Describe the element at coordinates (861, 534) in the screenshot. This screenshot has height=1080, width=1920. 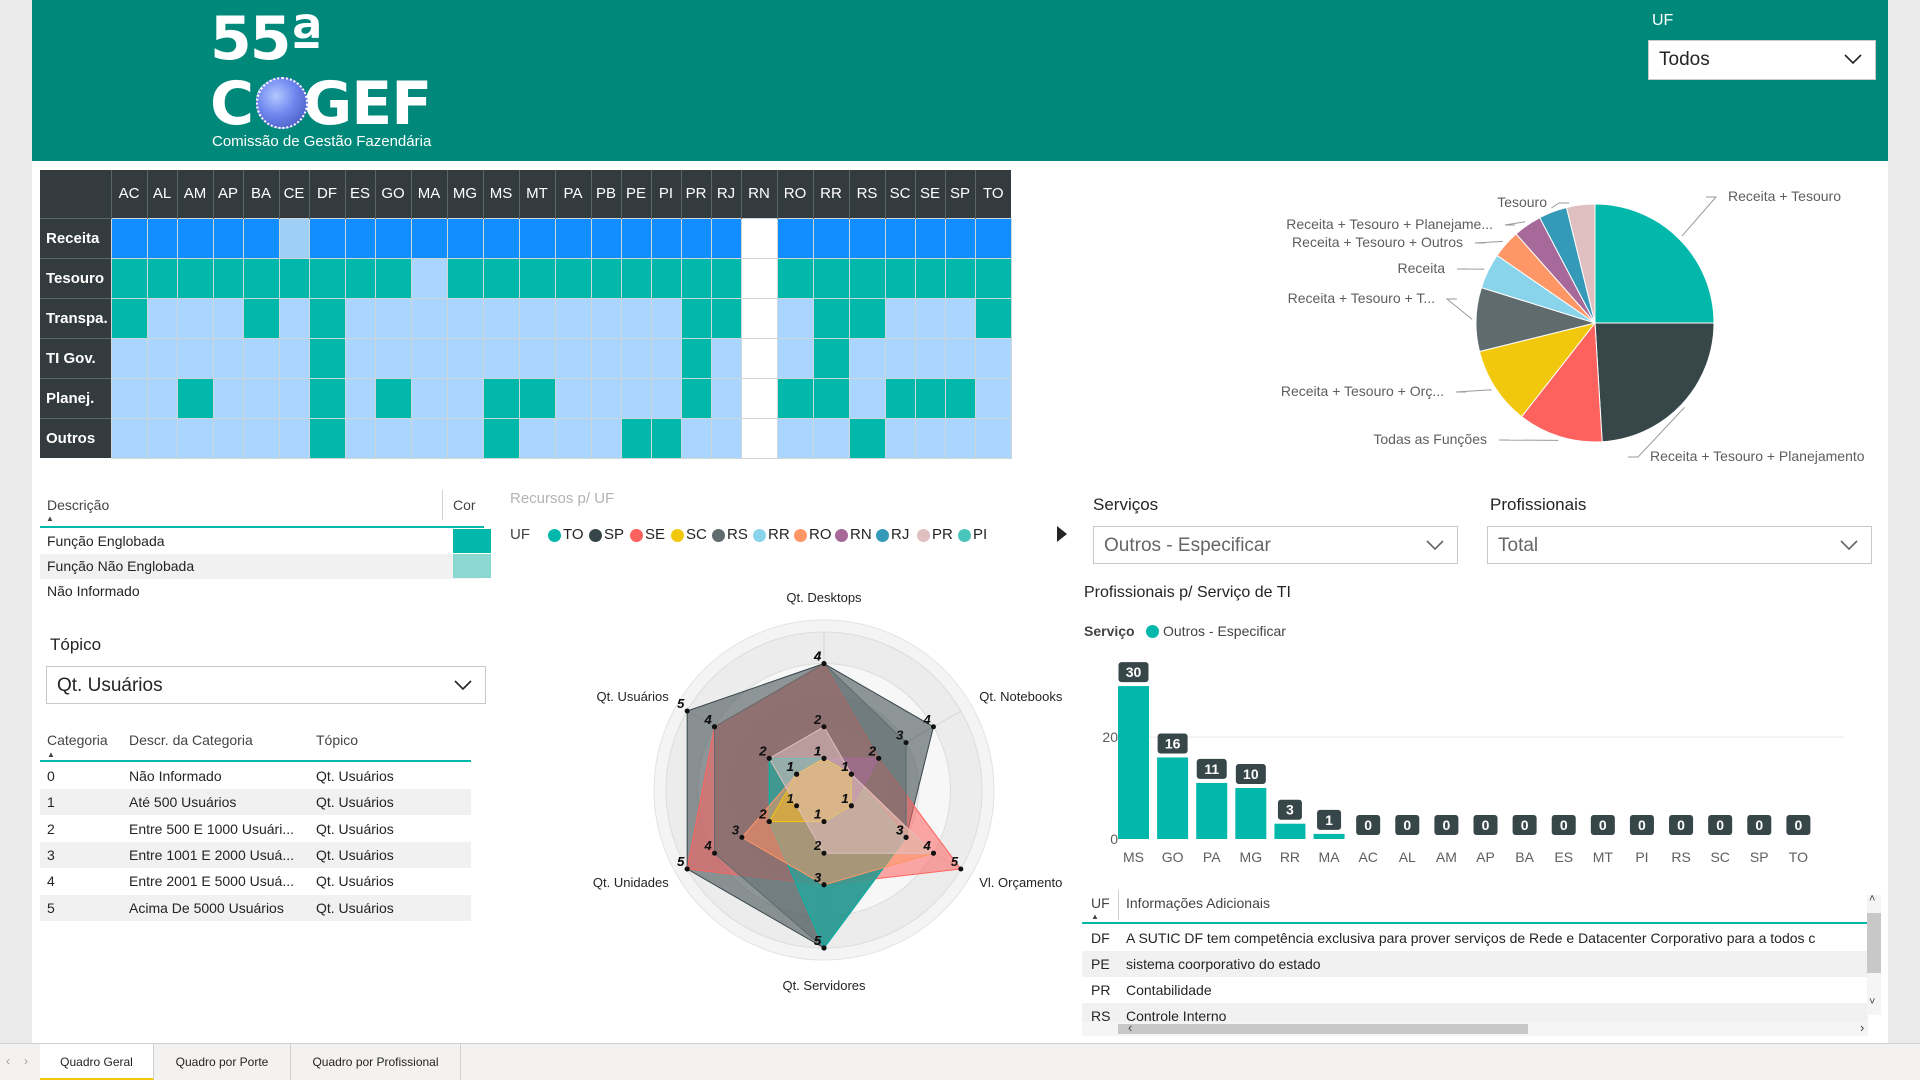
I see `radar-legend-item: RN` at that location.